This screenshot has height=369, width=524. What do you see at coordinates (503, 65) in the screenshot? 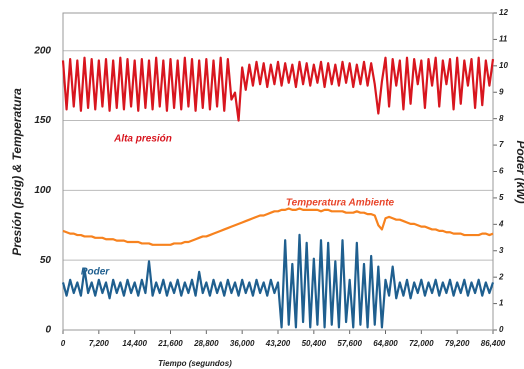
I see `y2-tick-label: 10` at bounding box center [503, 65].